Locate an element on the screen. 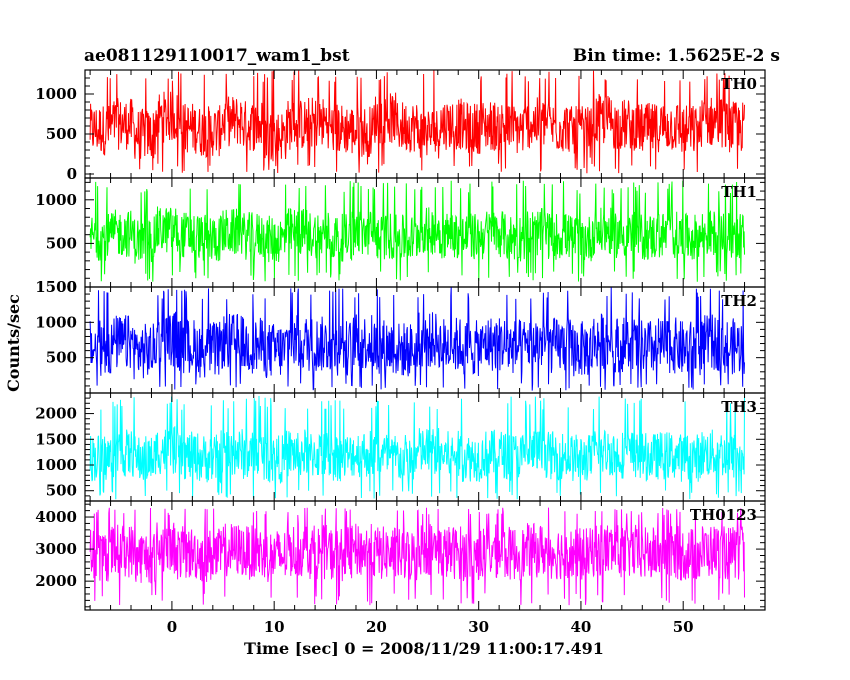 Image resolution: width=850 pixels, height=680 pixels. x-axis-label: Time [sec] 0 = 2008/11/29 11:00:17.491 is located at coordinates (424, 648).